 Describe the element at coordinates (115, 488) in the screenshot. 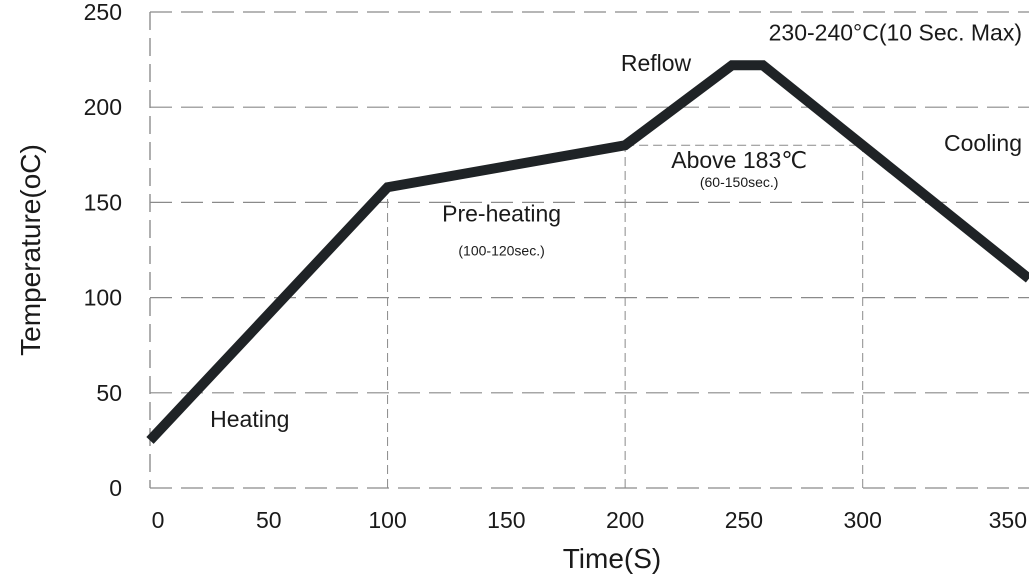

I see `y-tick-label-0: 0` at that location.